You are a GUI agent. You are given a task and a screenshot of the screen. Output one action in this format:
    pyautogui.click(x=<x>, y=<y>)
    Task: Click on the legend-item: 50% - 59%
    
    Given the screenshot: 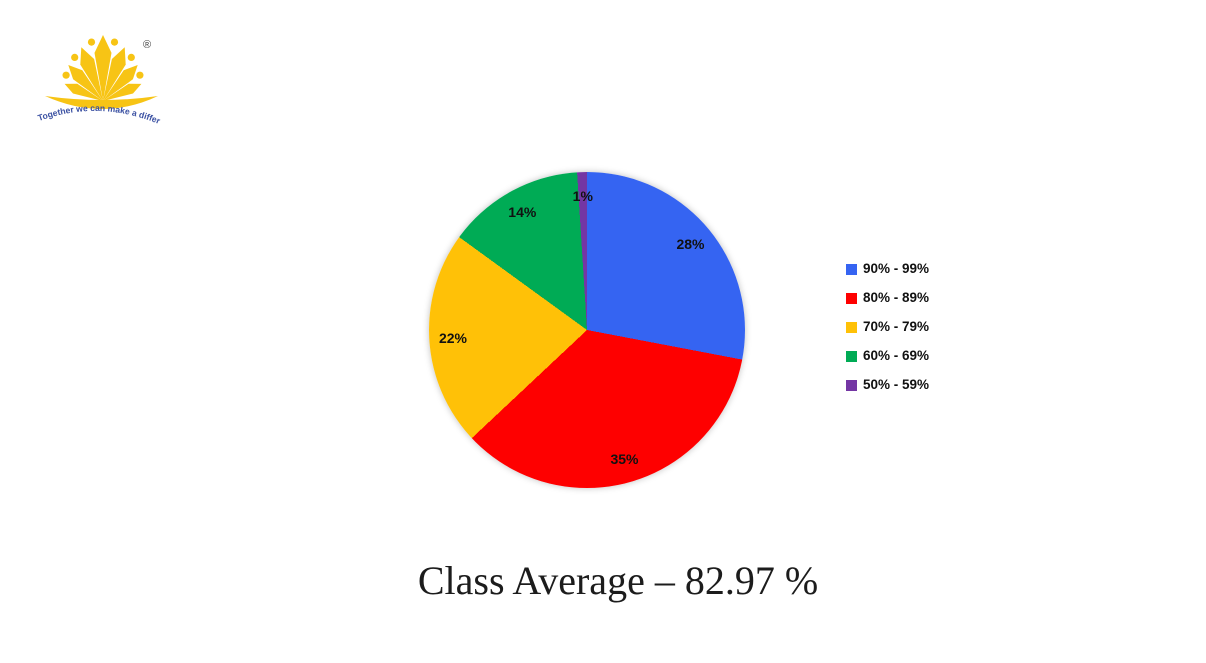 What is the action you would take?
    pyautogui.click(x=887, y=385)
    